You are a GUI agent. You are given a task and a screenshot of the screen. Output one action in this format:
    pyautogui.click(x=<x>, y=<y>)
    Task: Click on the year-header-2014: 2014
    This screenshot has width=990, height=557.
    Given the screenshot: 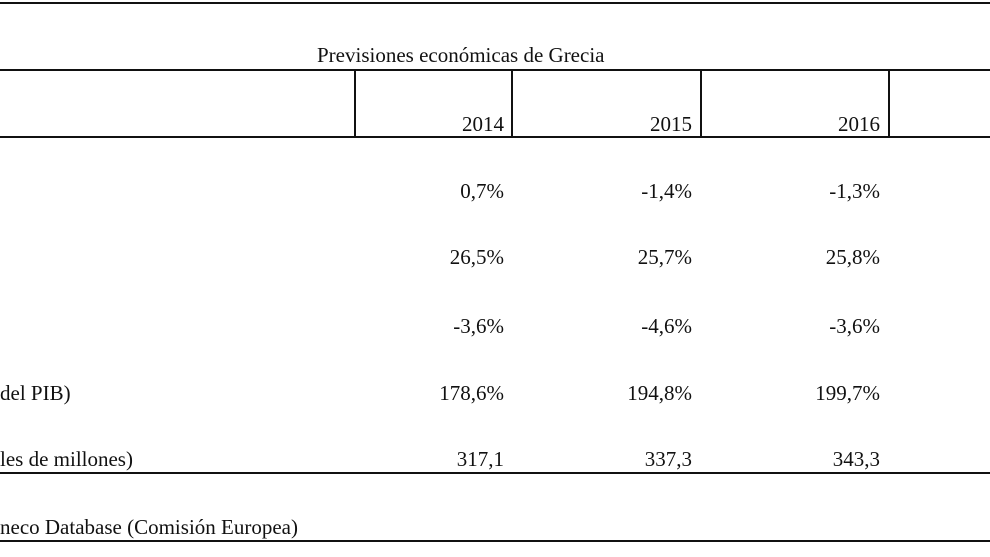 What is the action you would take?
    pyautogui.click(x=483, y=124)
    